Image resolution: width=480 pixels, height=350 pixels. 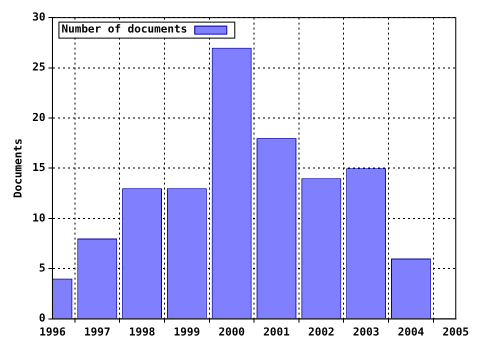 What do you see at coordinates (187, 331) in the screenshot?
I see `x-tick-label: 1999` at bounding box center [187, 331].